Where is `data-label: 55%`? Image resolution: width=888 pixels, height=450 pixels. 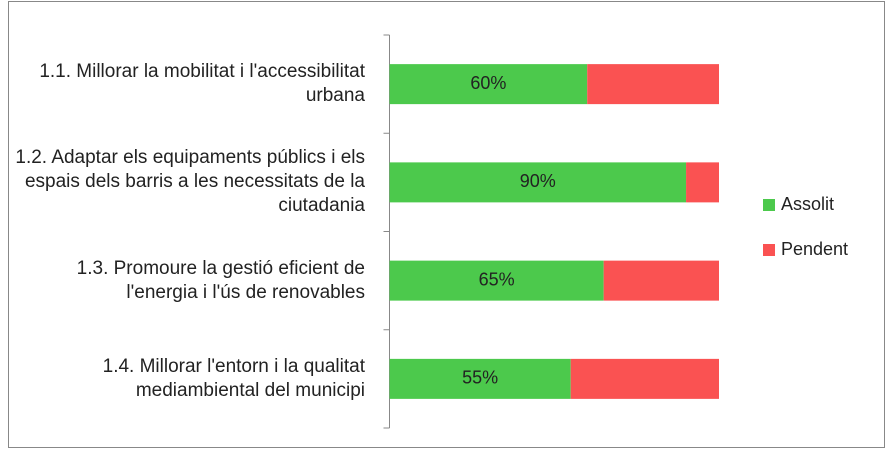 data-label: 55% is located at coordinates (480, 378).